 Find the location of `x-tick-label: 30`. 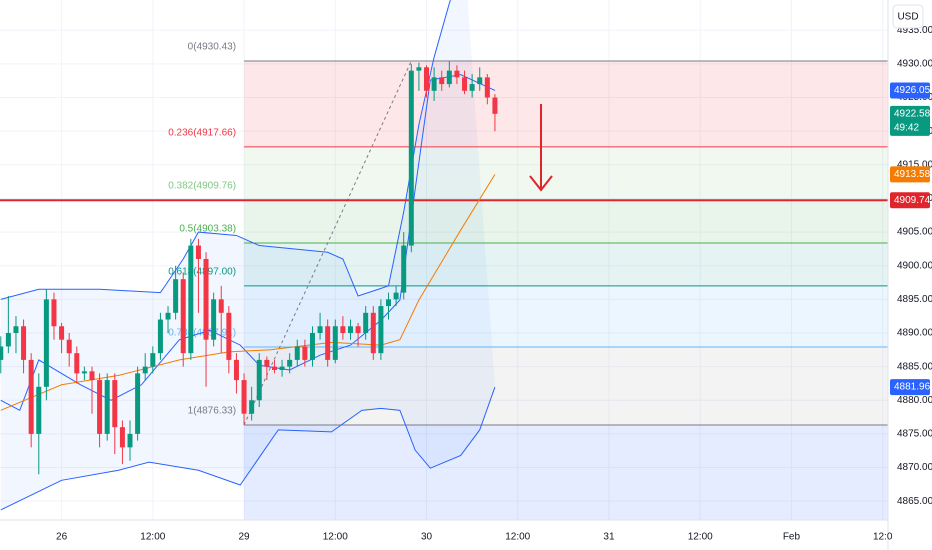

x-tick-label: 30 is located at coordinates (427, 537).